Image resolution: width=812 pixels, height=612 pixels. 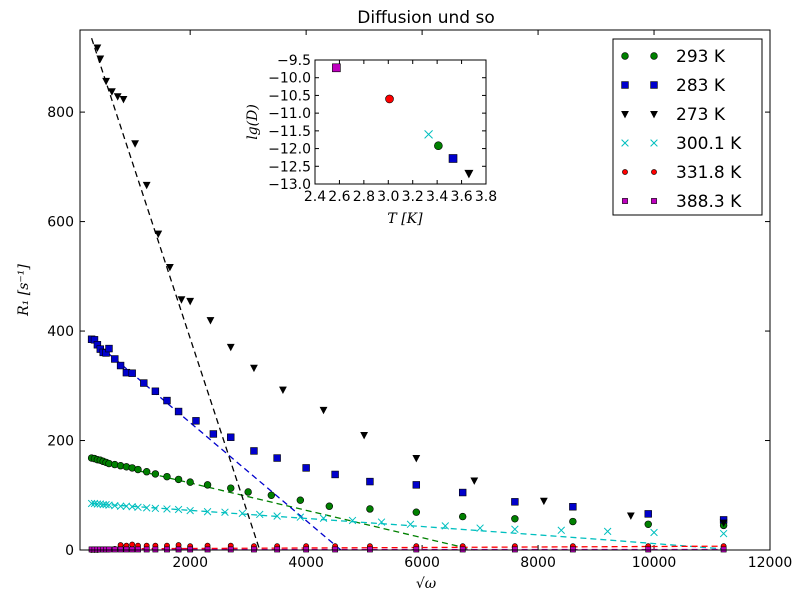 What do you see at coordinates (339, 197) in the screenshot?
I see `inset-x-tick-label: 2.6` at bounding box center [339, 197].